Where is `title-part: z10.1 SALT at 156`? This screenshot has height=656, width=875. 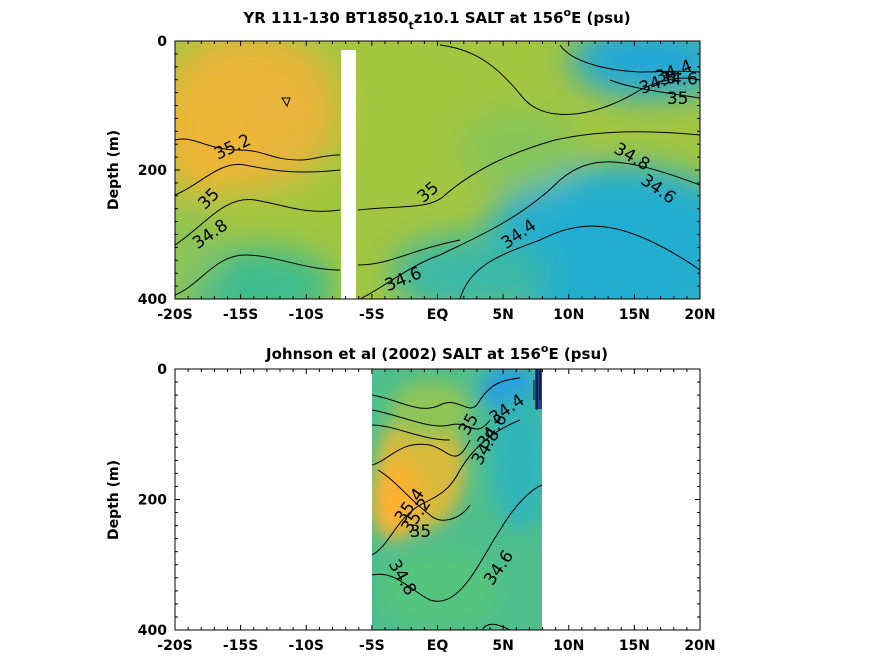
title-part: z10.1 SALT at 156 is located at coordinates (489, 18).